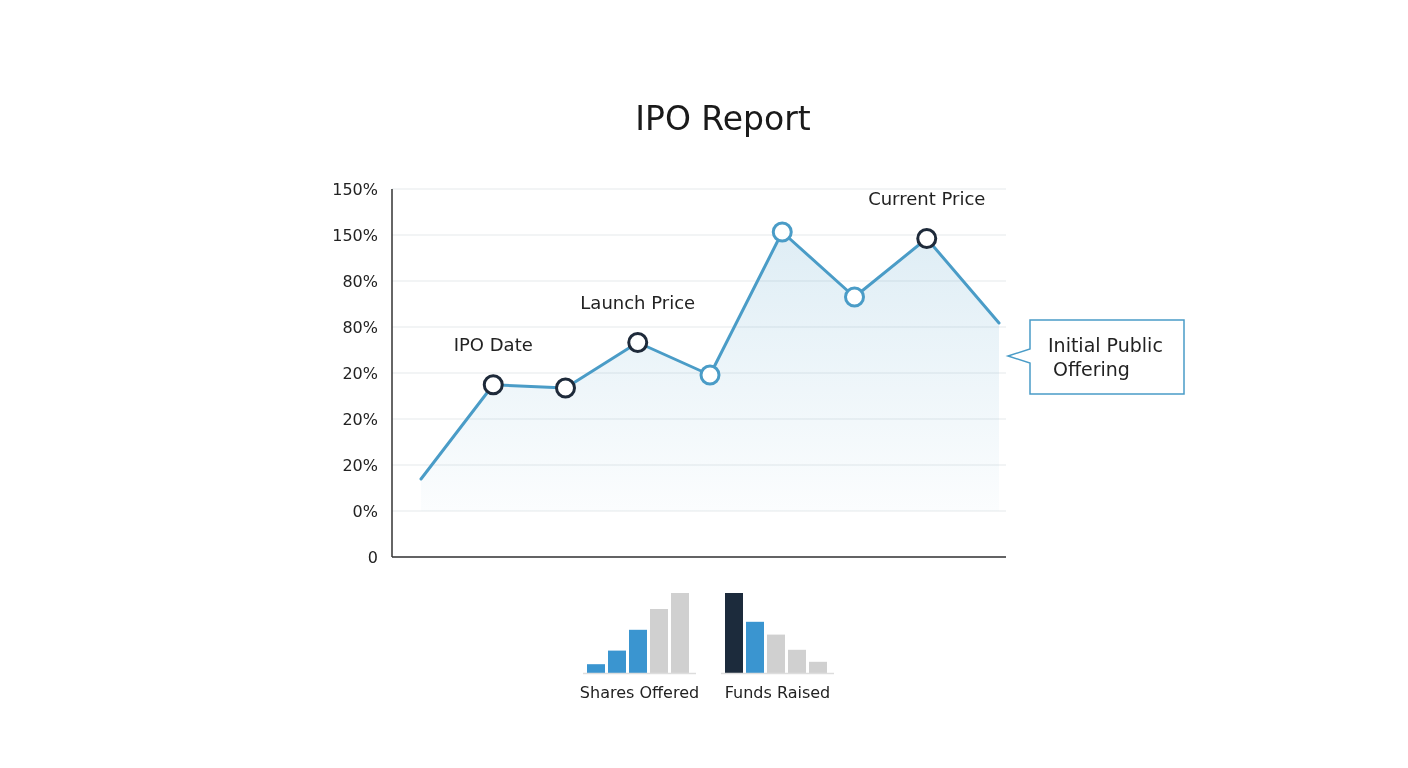 The width and height of the screenshot is (1408, 768). What do you see at coordinates (639, 692) in the screenshot?
I see `x-axis-title: Shares Offered` at bounding box center [639, 692].